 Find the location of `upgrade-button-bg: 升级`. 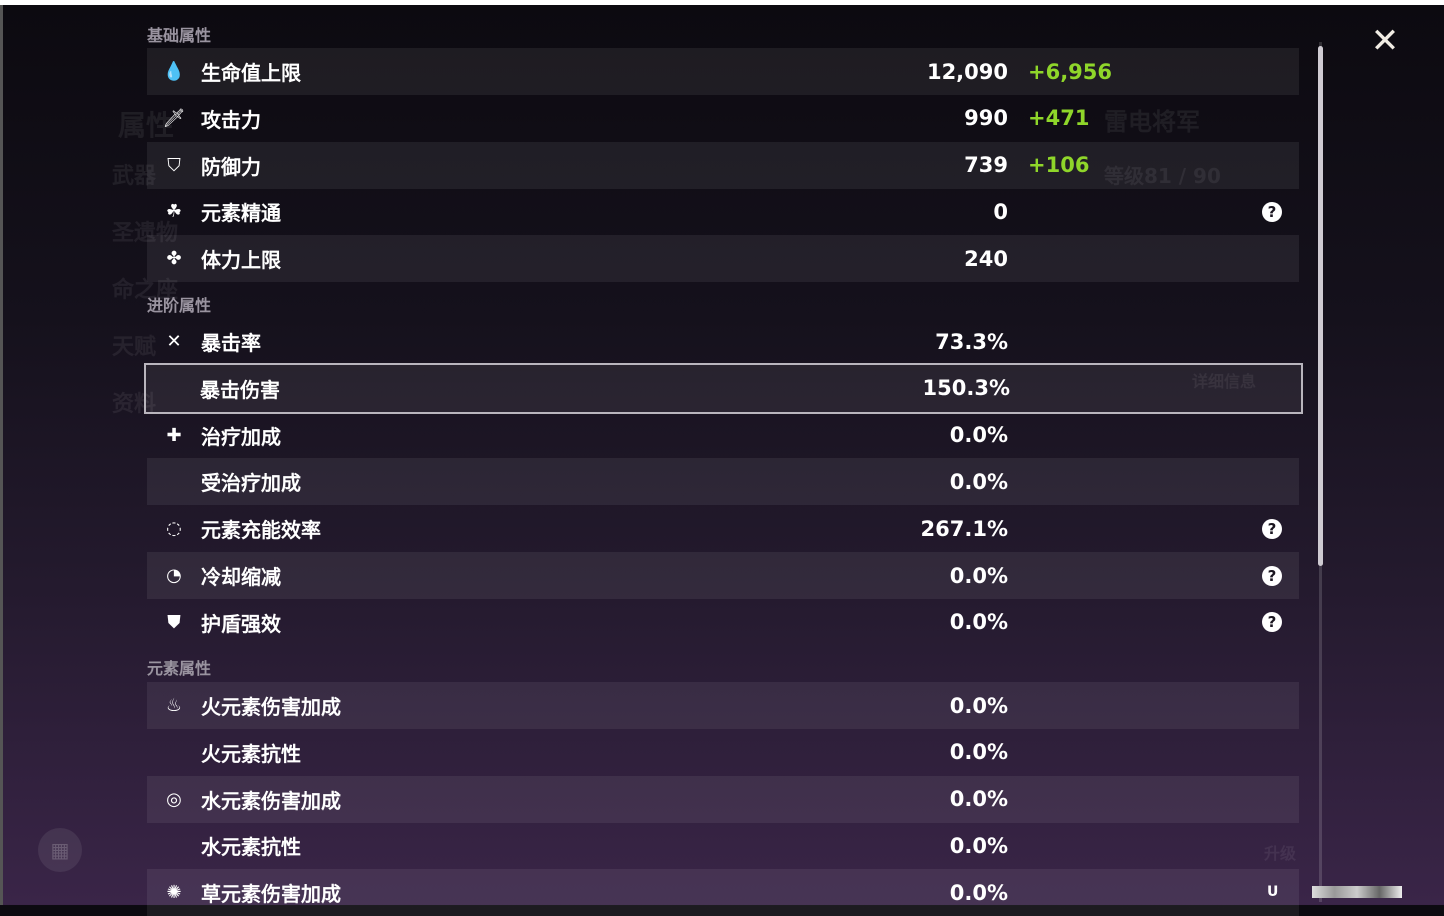

upgrade-button-bg: 升级 is located at coordinates (1280, 853).